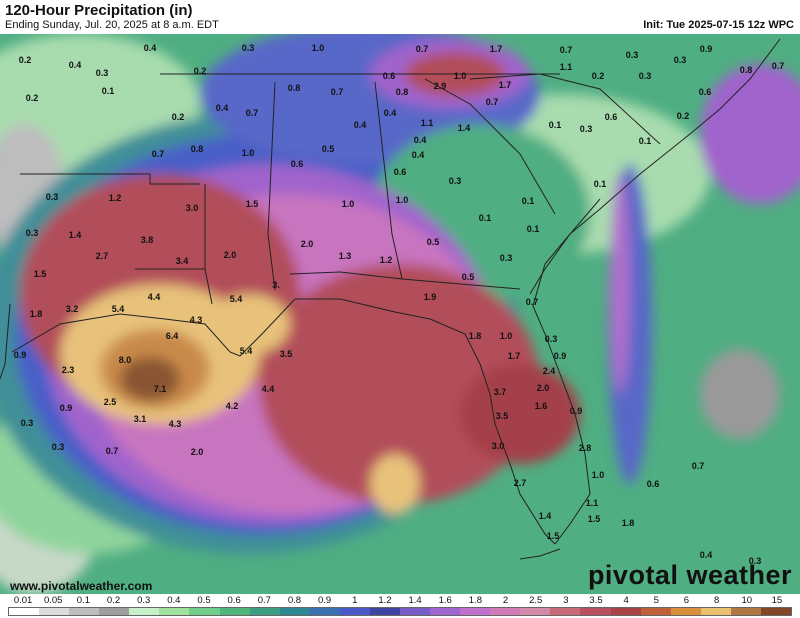 The width and height of the screenshot is (800, 618). Describe the element at coordinates (475, 336) in the screenshot. I see `precip-value-label: 1.8` at that location.